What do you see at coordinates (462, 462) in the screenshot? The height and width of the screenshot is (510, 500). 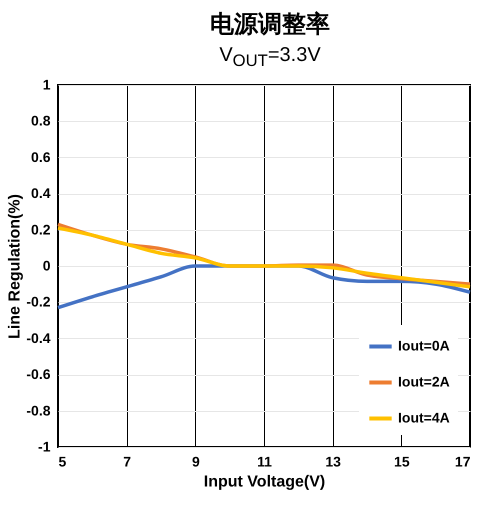 I see `x-tick-label: 17` at bounding box center [462, 462].